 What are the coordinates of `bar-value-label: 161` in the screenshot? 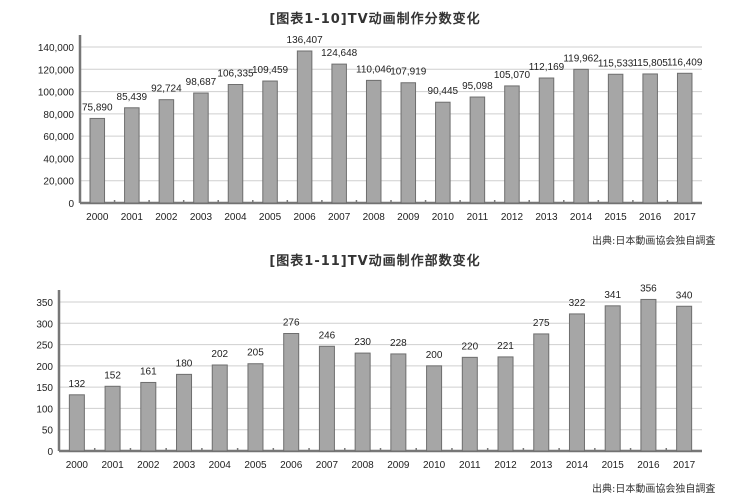 It's located at (148, 371).